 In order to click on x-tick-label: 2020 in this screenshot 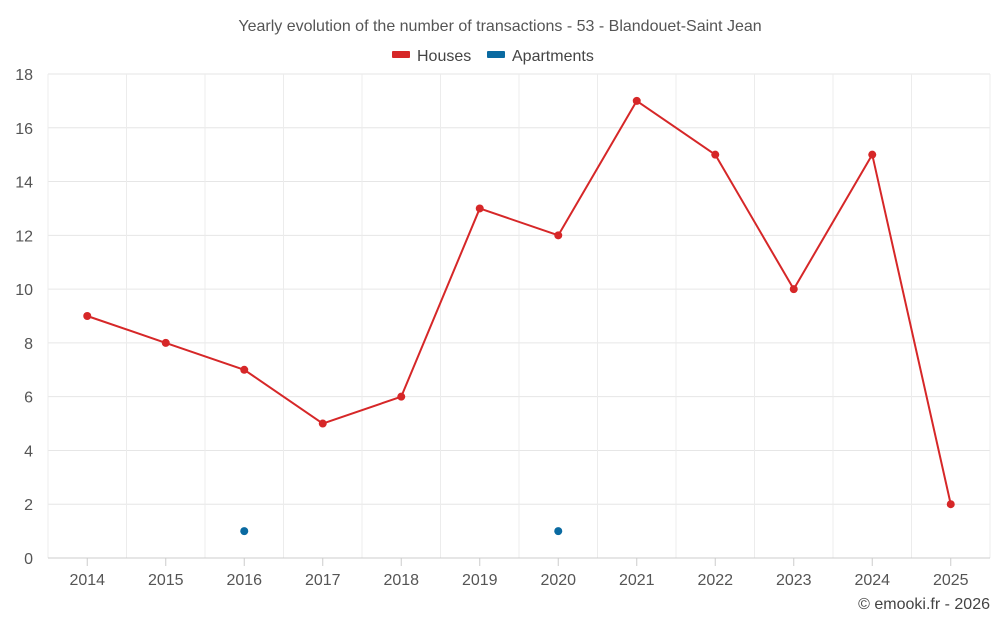, I will do `click(558, 580)`.